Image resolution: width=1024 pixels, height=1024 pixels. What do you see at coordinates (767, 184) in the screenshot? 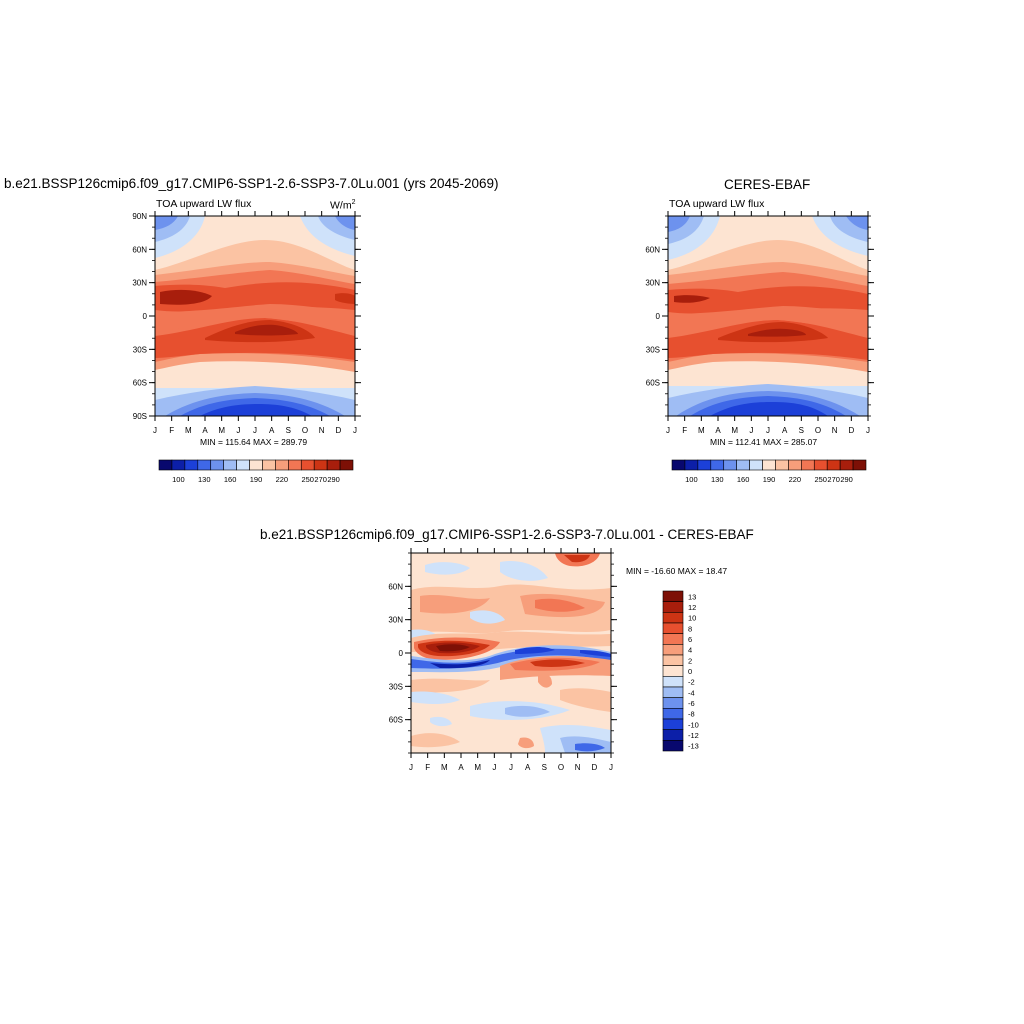
I see `obs-panel-title: CERES-EBAF` at bounding box center [767, 184].